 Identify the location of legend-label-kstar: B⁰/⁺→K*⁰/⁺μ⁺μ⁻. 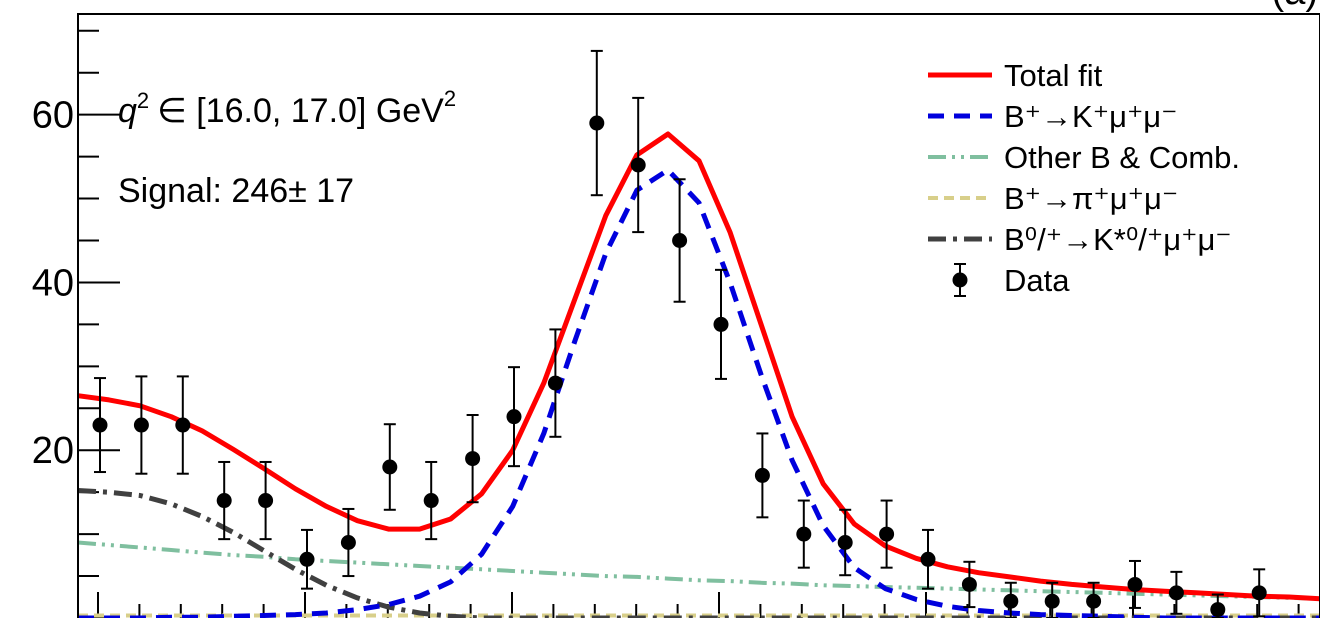
(1118, 239).